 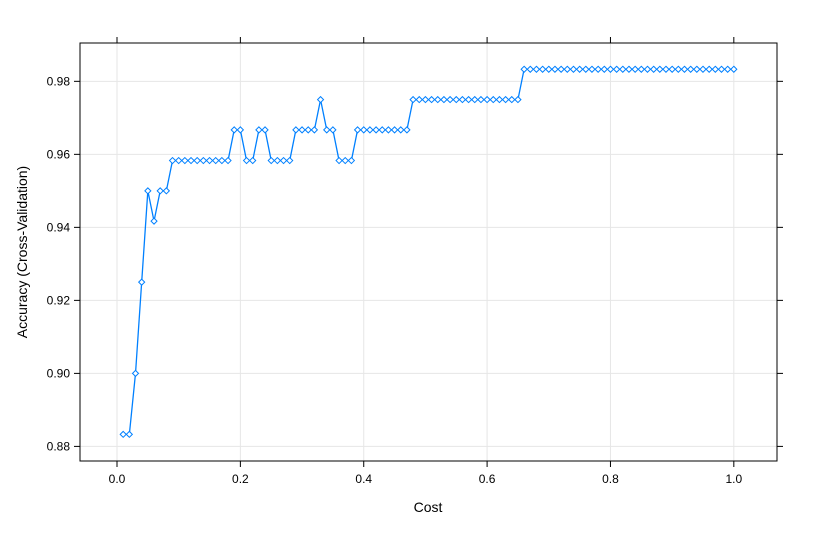 I want to click on x-tick-label: 0.4, so click(x=363, y=479).